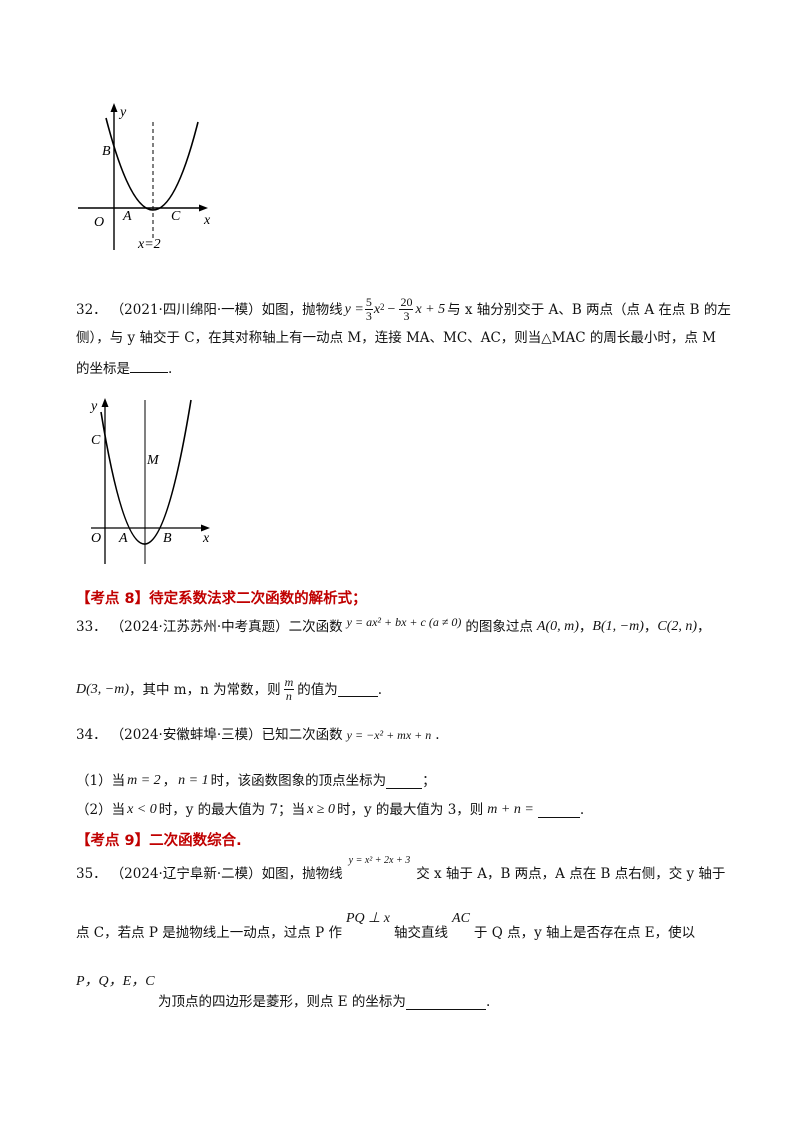  What do you see at coordinates (377, 309) in the screenshot?
I see `q32-eq-x2: x` at bounding box center [377, 309].